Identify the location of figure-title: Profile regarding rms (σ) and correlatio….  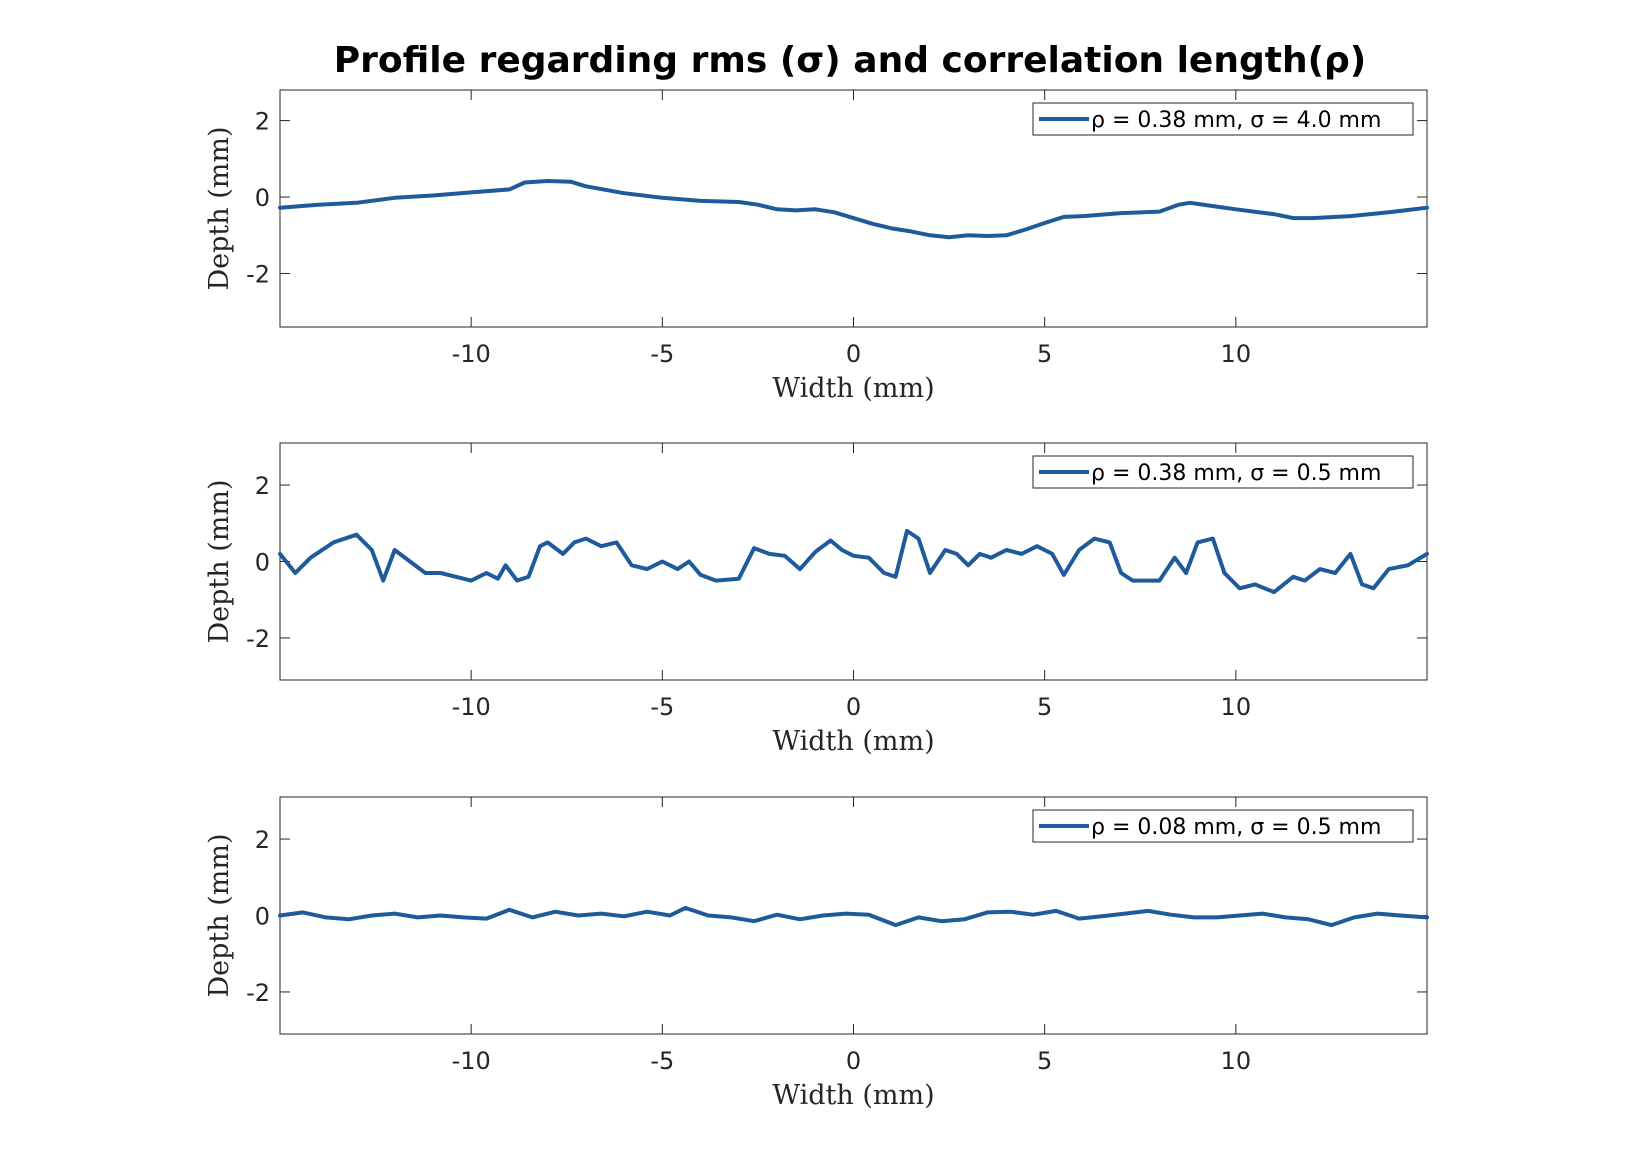
(850, 60).